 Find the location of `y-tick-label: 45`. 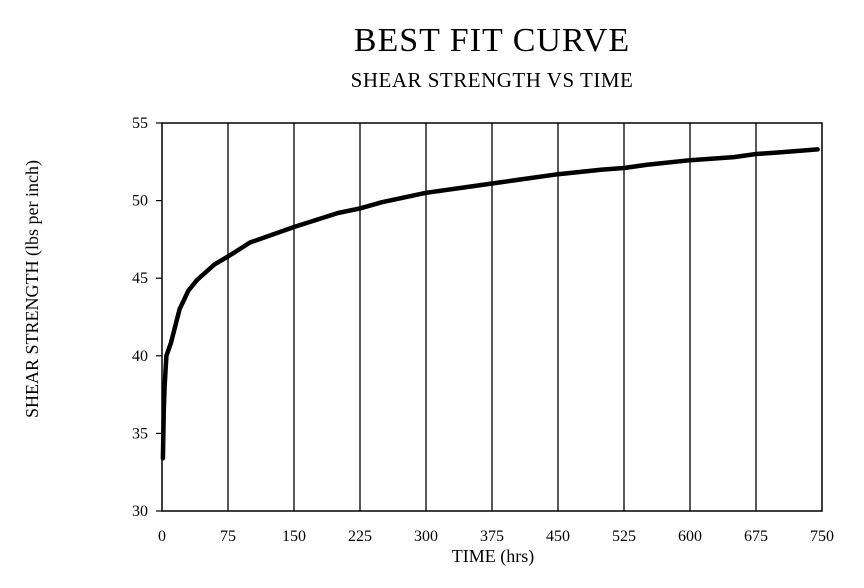

y-tick-label: 45 is located at coordinates (140, 278).